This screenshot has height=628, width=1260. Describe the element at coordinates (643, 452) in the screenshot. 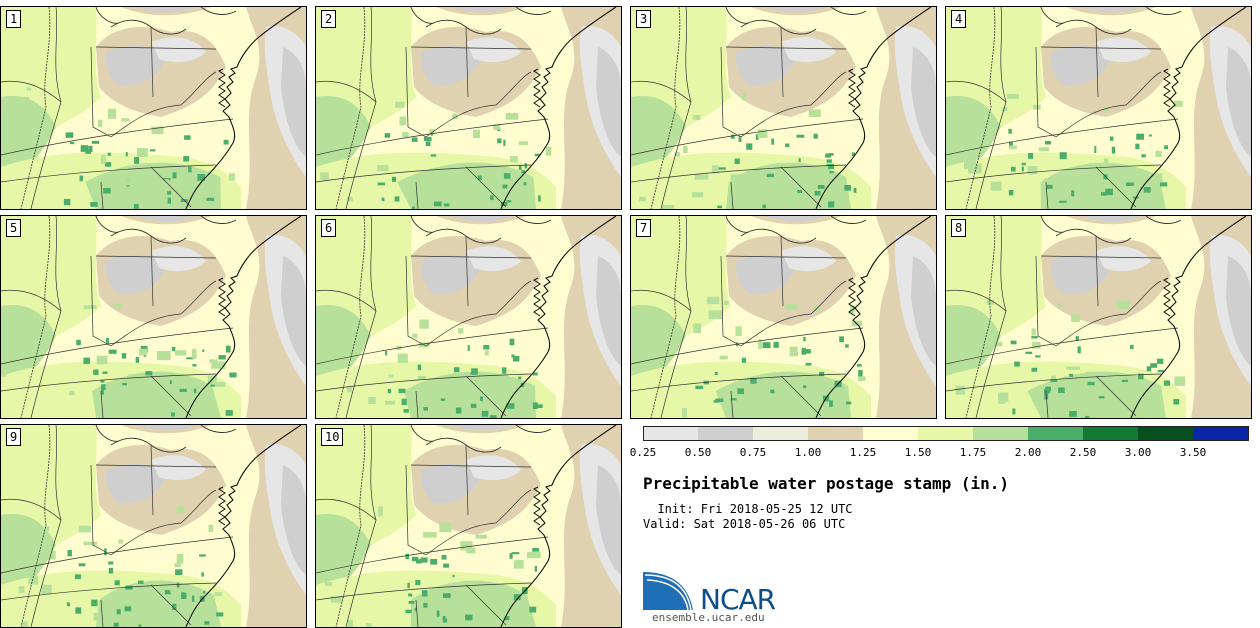

I see `colorbar-tick-label: 0.25` at that location.